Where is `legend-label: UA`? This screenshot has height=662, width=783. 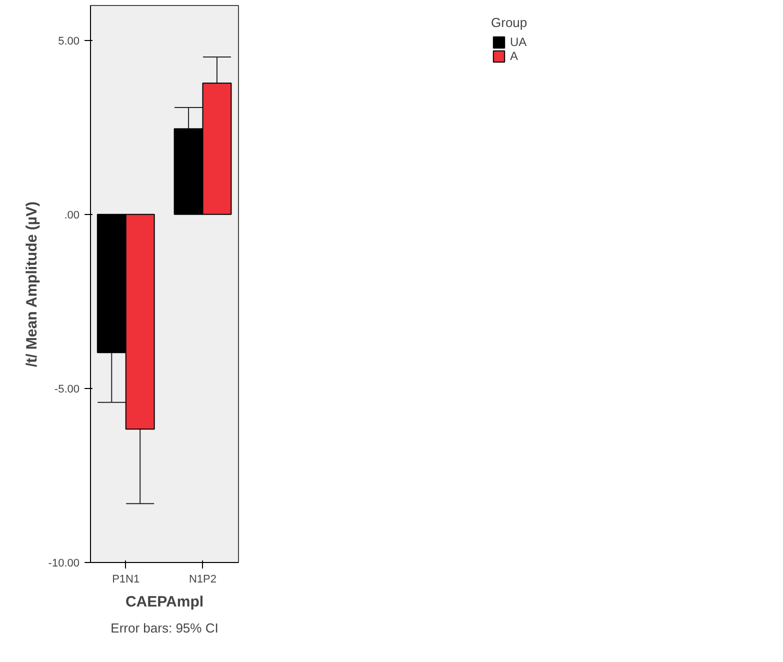
legend-label: UA is located at coordinates (519, 42).